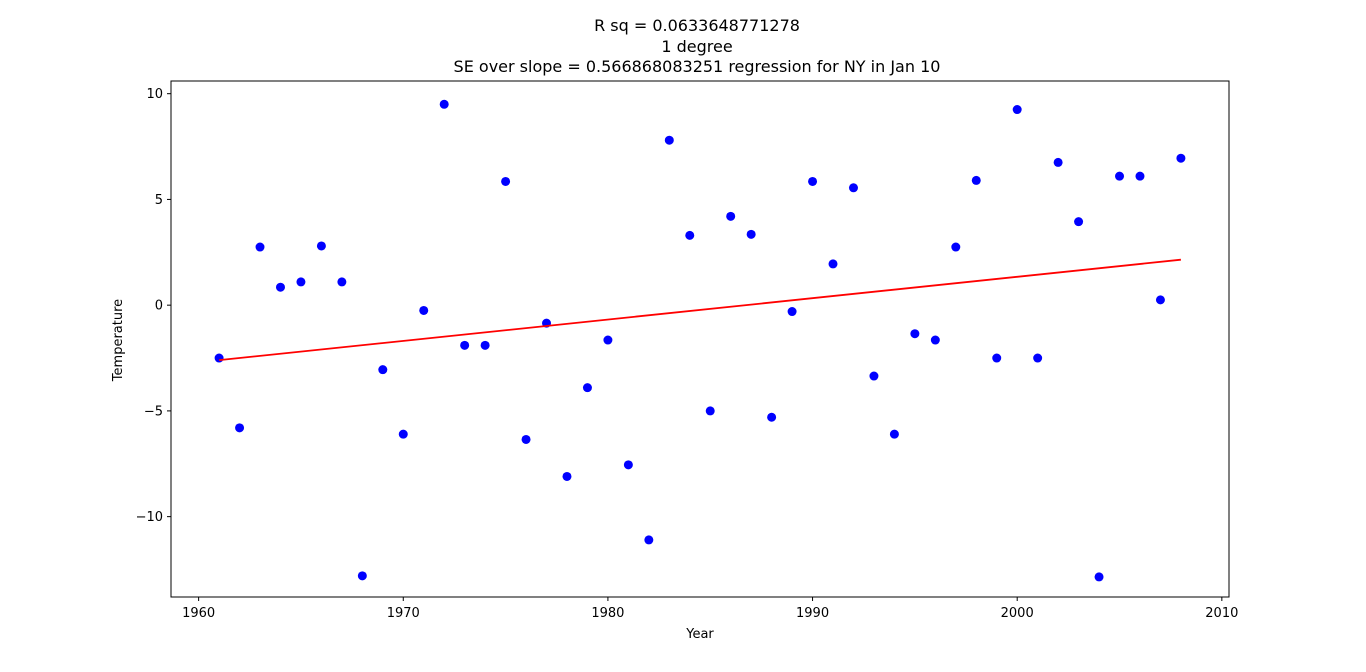 The width and height of the screenshot is (1366, 672). Describe the element at coordinates (697, 25) in the screenshot. I see `title-line-rsq: R sq = 0.0633648771278` at that location.